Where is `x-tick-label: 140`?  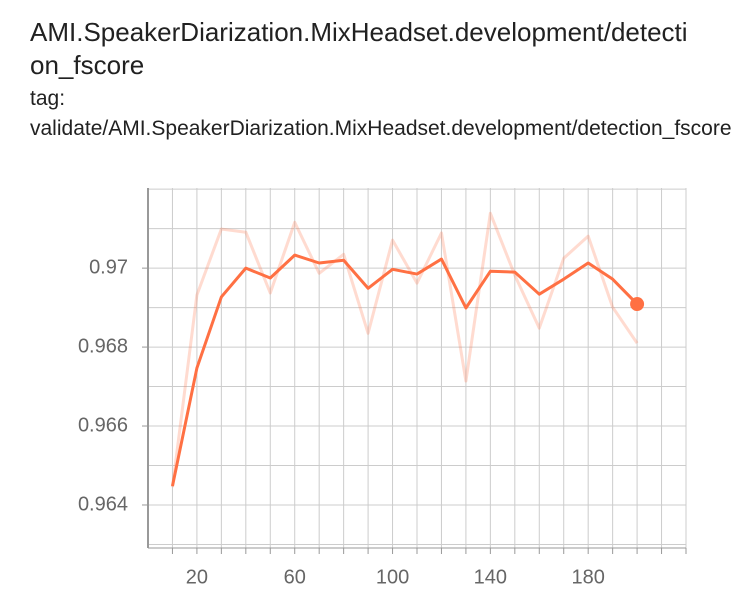 x-tick-label: 140 is located at coordinates (490, 577).